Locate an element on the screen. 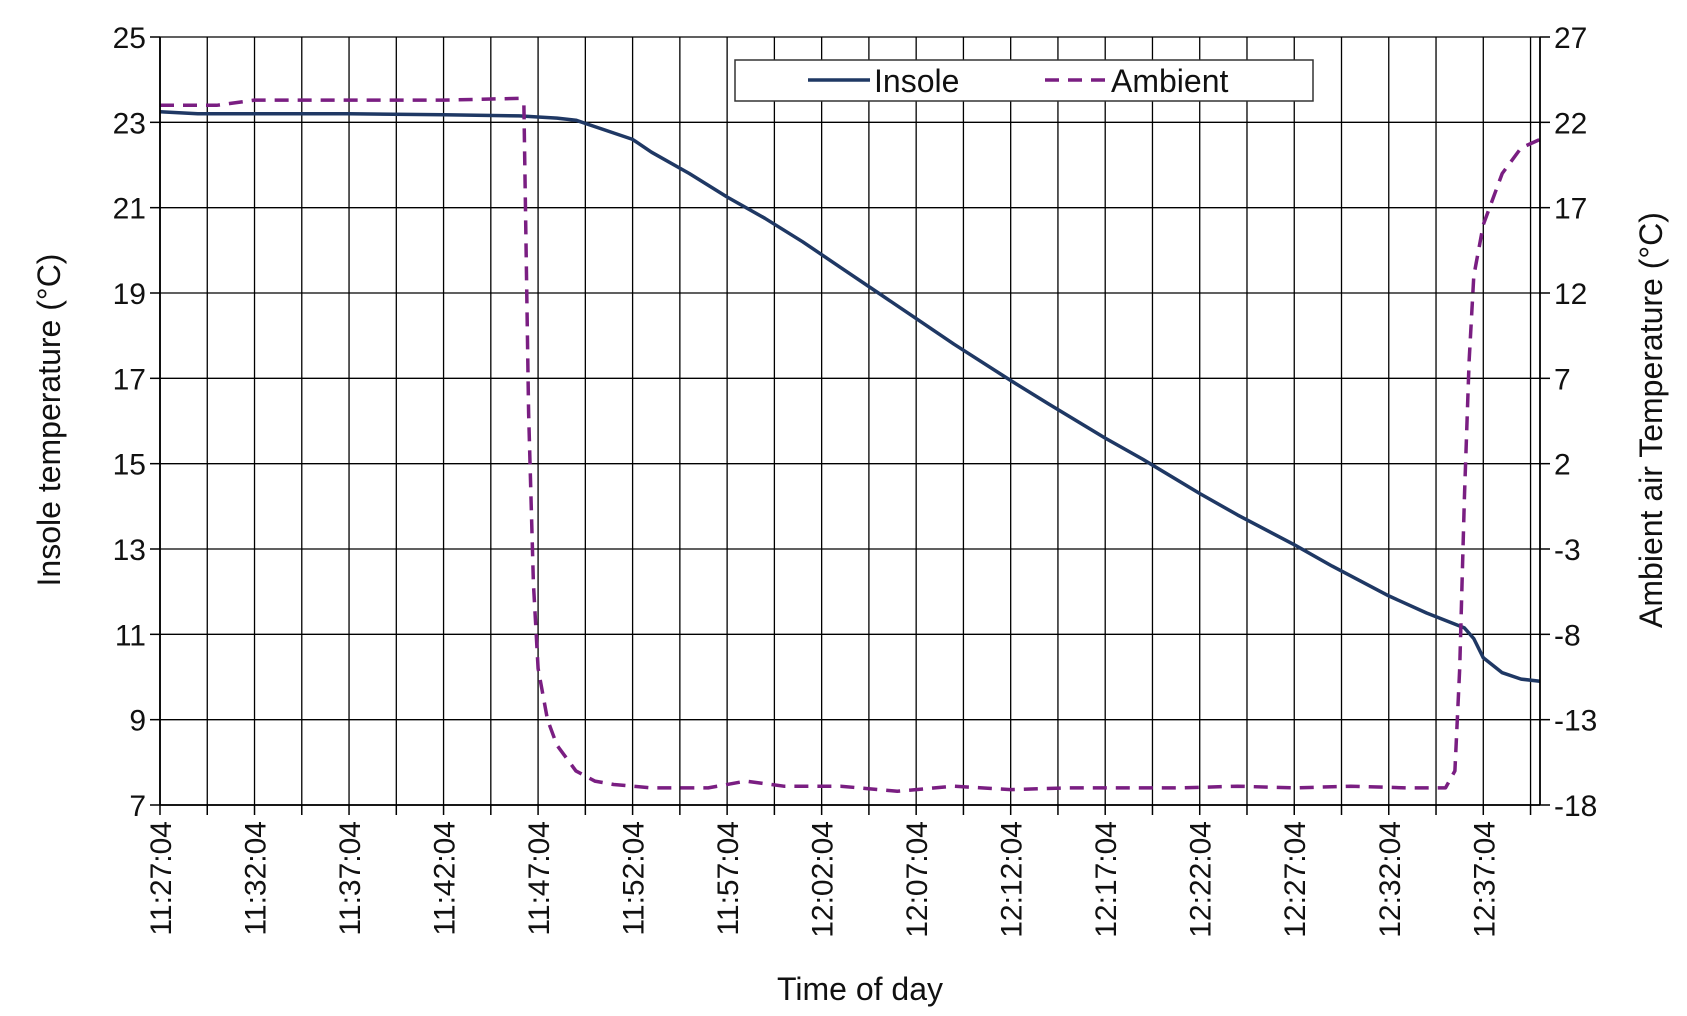 The width and height of the screenshot is (1687, 1016). x-tick-label: 12:22:04 is located at coordinates (1201, 879).